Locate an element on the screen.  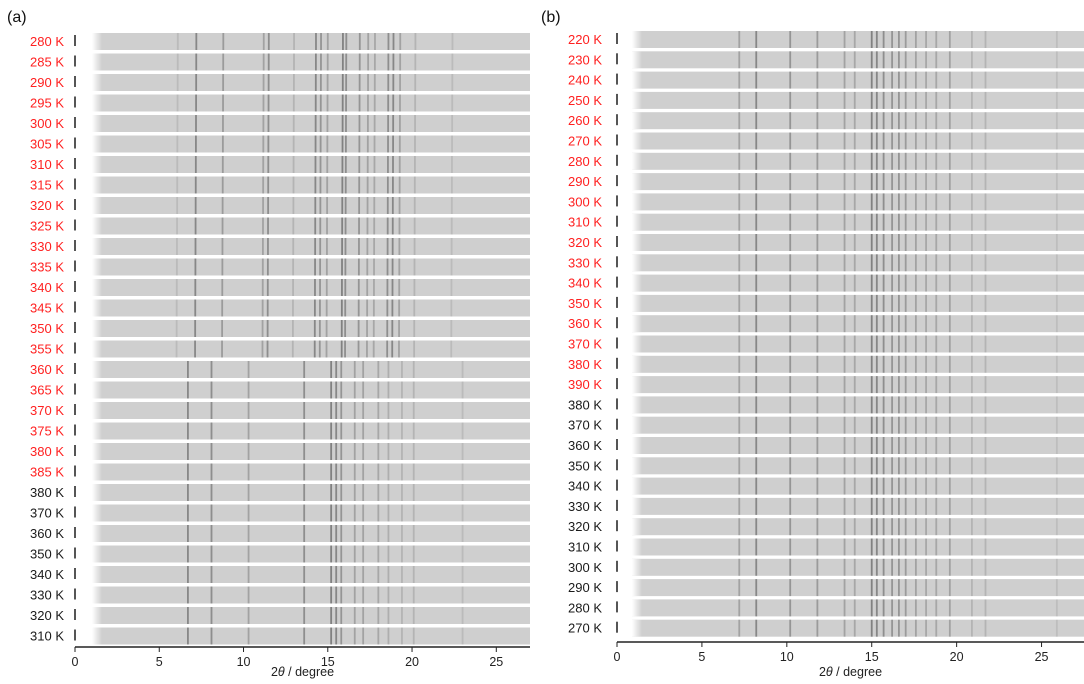
temperature-label: 330 K is located at coordinates (47, 246).